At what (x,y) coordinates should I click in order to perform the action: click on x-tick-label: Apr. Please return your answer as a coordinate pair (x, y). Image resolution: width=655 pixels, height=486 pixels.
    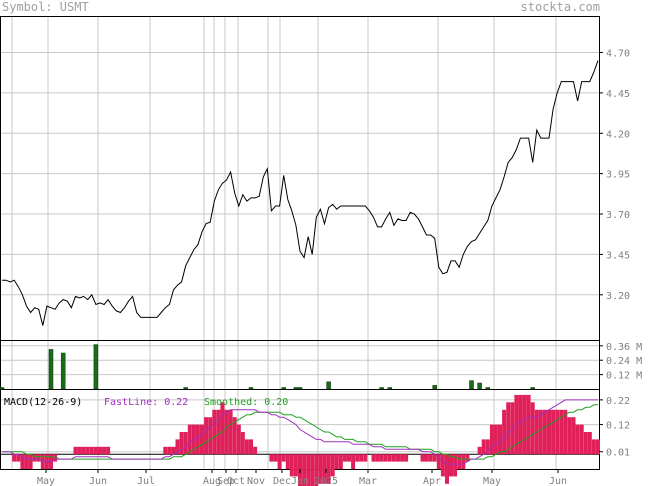
    Looking at the image, I should click on (432, 481).